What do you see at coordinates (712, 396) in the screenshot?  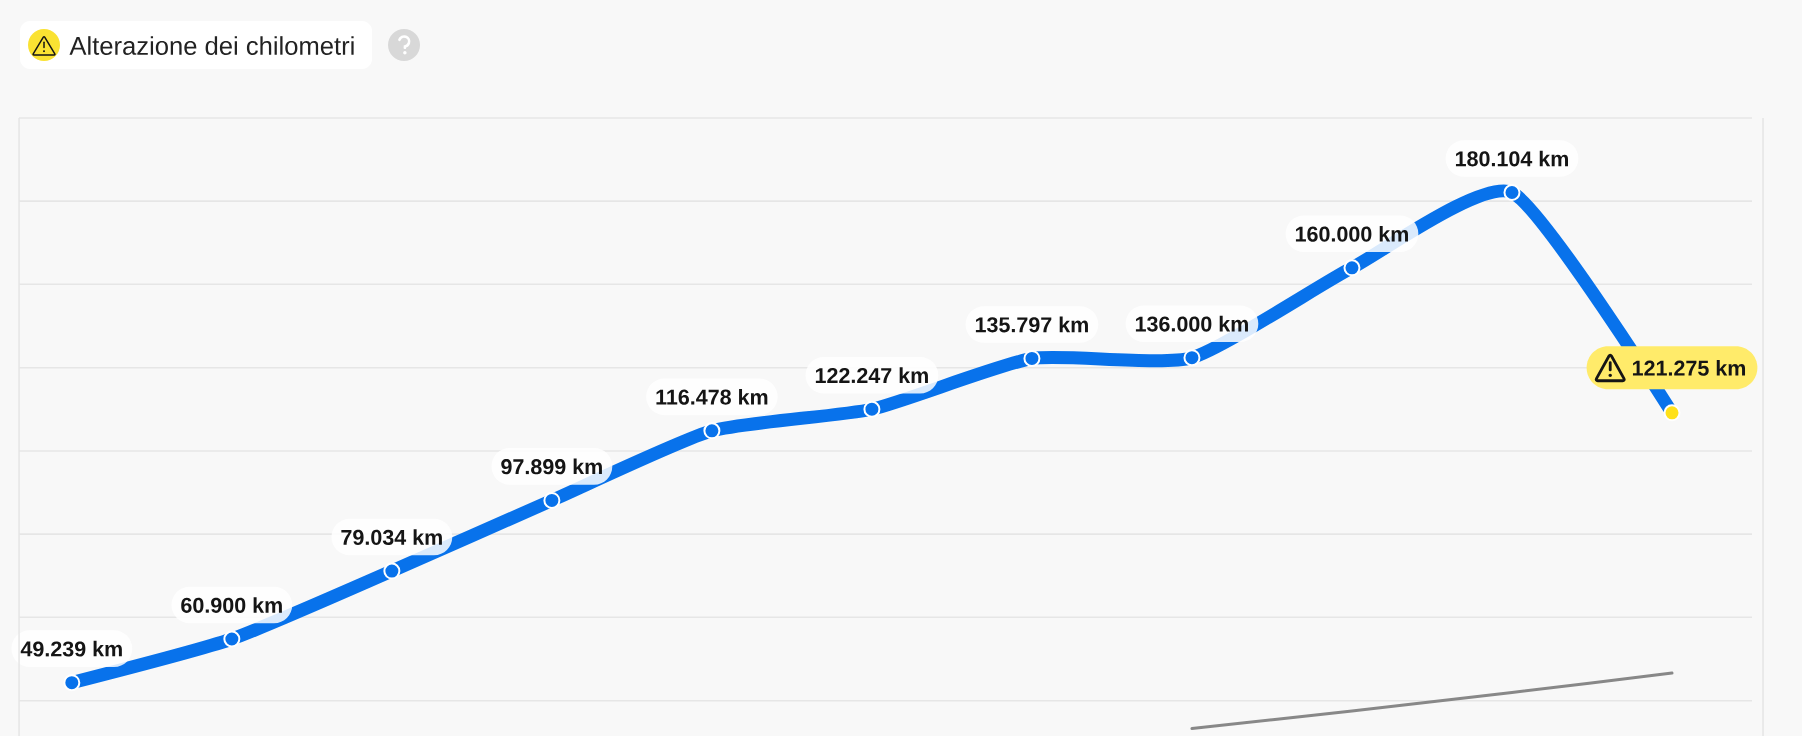 I see `data-label: 116.478 km` at bounding box center [712, 396].